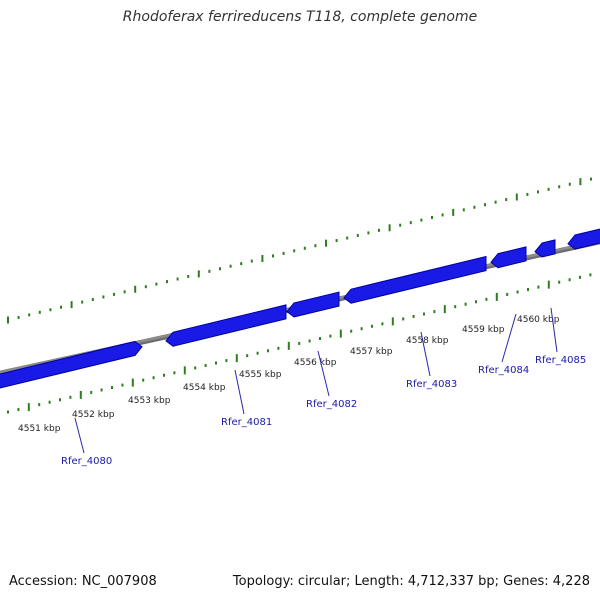 The image size is (600, 600). Describe the element at coordinates (204, 388) in the screenshot. I see `scale-label: 4554 kbp` at that location.